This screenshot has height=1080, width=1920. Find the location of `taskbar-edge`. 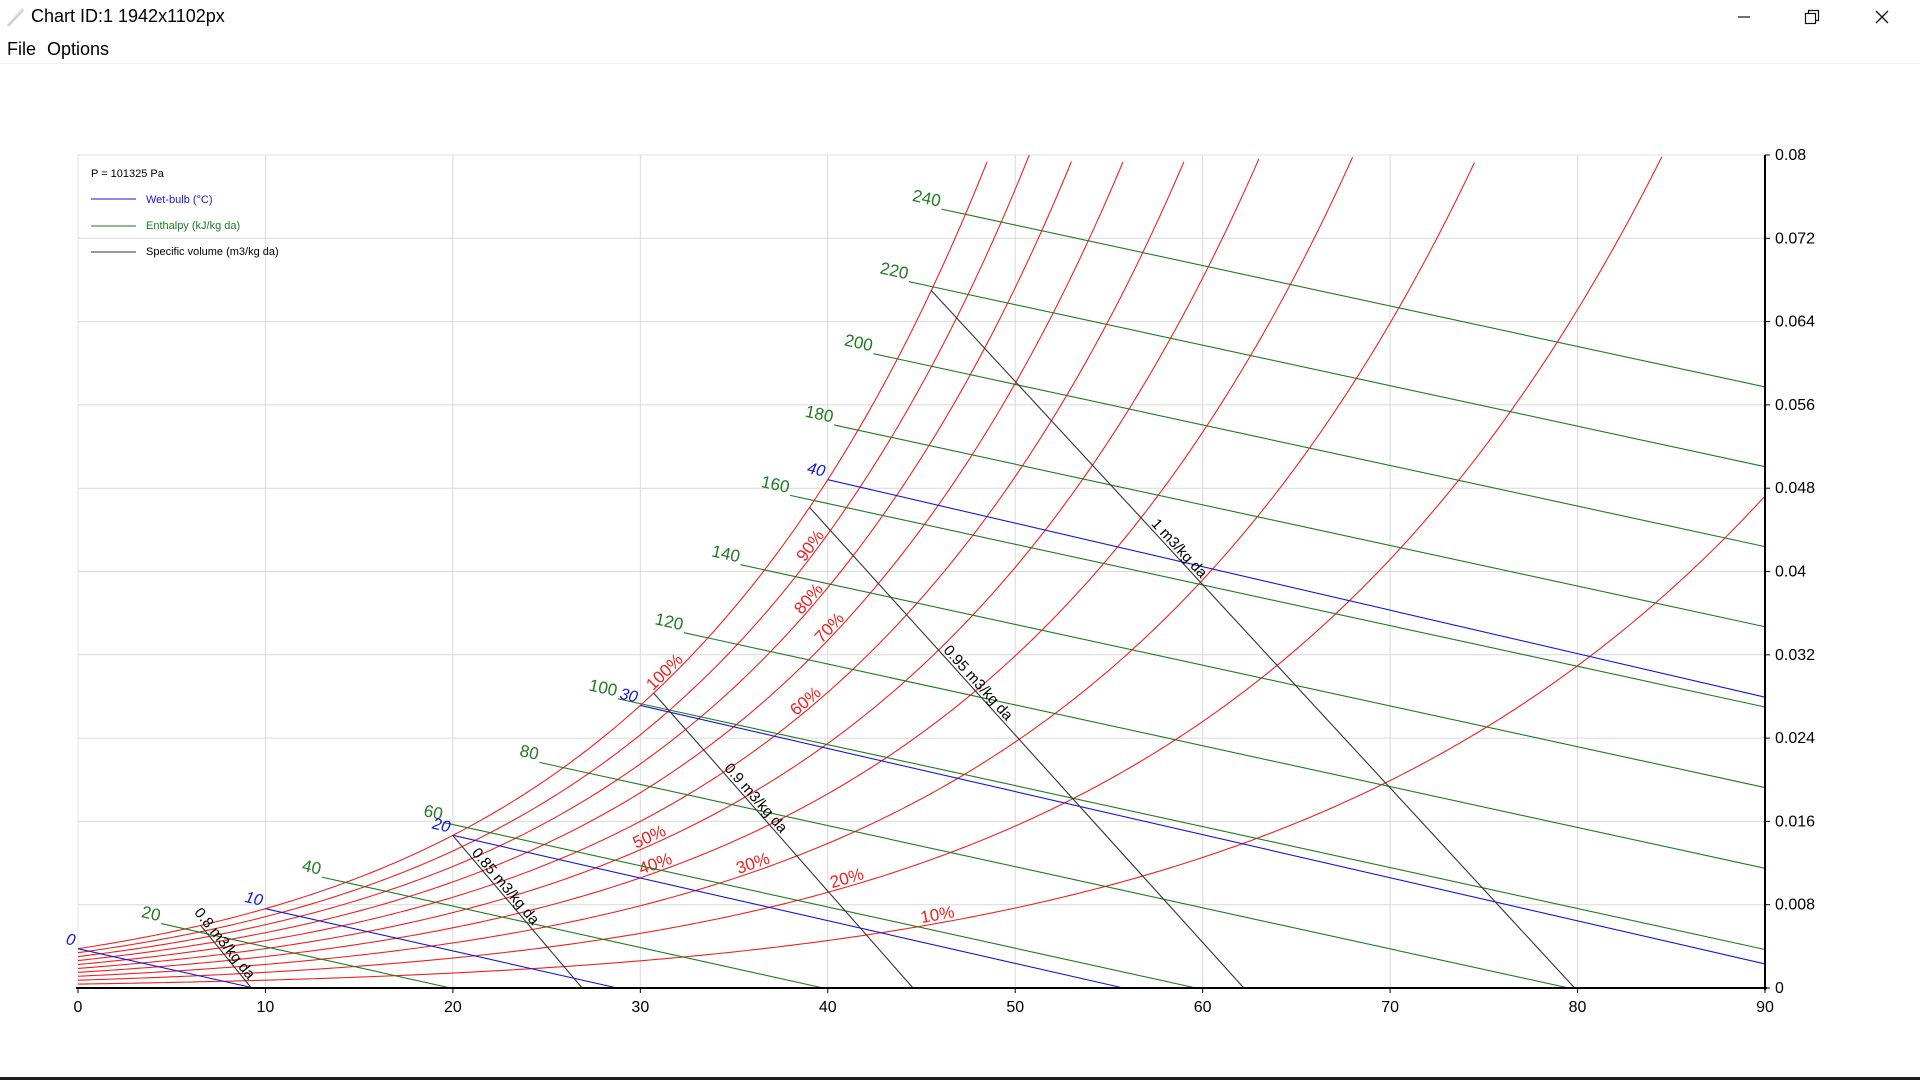

taskbar-edge is located at coordinates (960, 1078).